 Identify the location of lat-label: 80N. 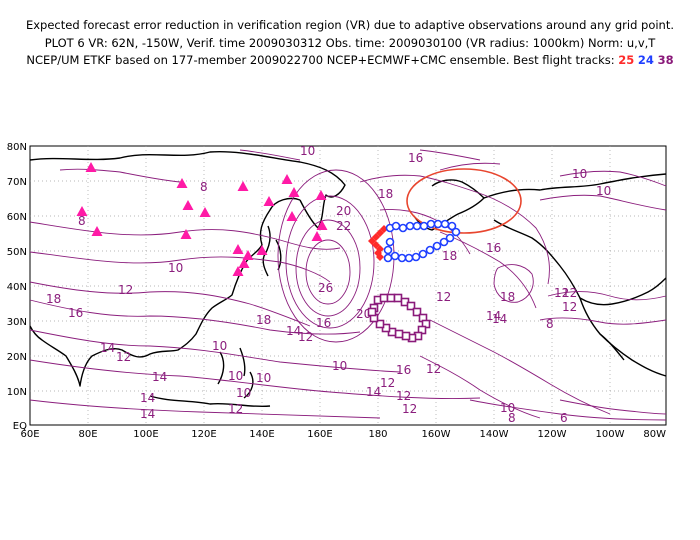
(17, 147).